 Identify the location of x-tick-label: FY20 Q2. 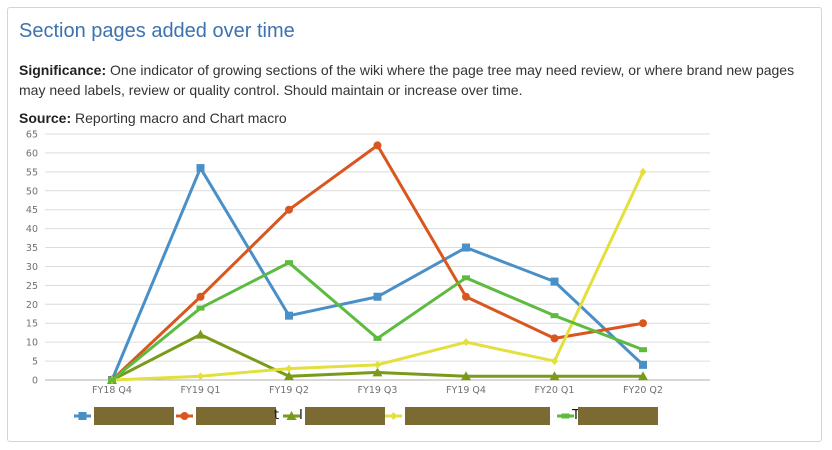
(643, 390).